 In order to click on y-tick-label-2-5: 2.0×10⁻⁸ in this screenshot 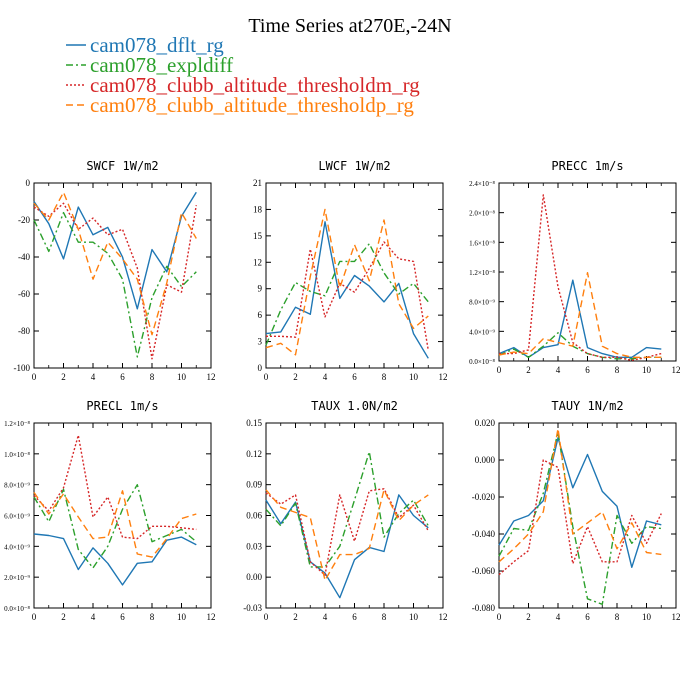, I will do `click(482, 214)`.